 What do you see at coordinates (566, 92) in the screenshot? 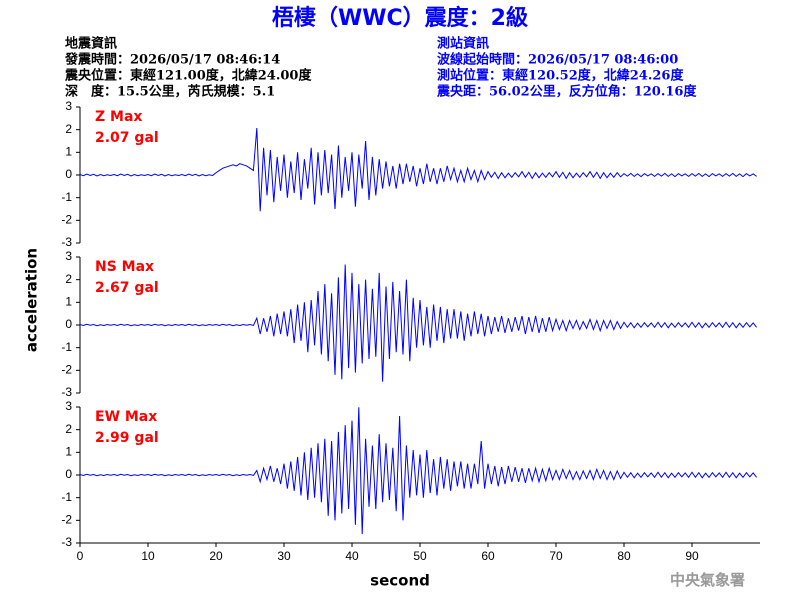
I see `station-line: 震央距：56.02公里，反方位角：120.16度` at bounding box center [566, 92].